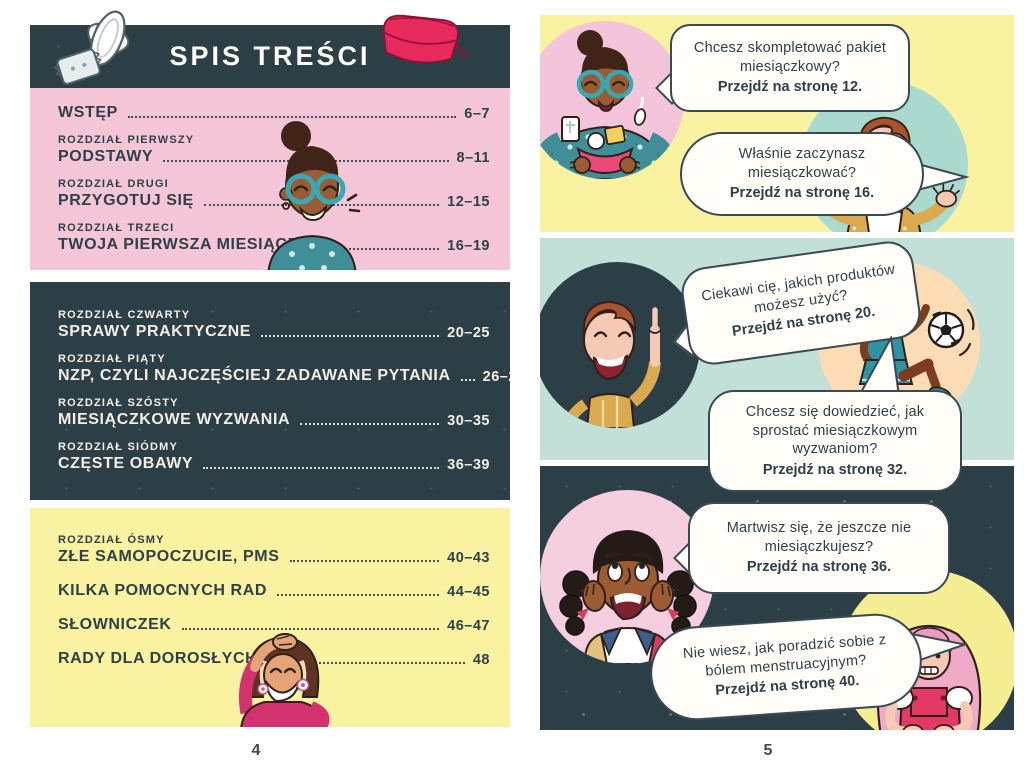 Image resolution: width=1024 pixels, height=768 pixels. I want to click on toc-entry: KILKA POMOCNYCH RAD 44–45, so click(274, 591).